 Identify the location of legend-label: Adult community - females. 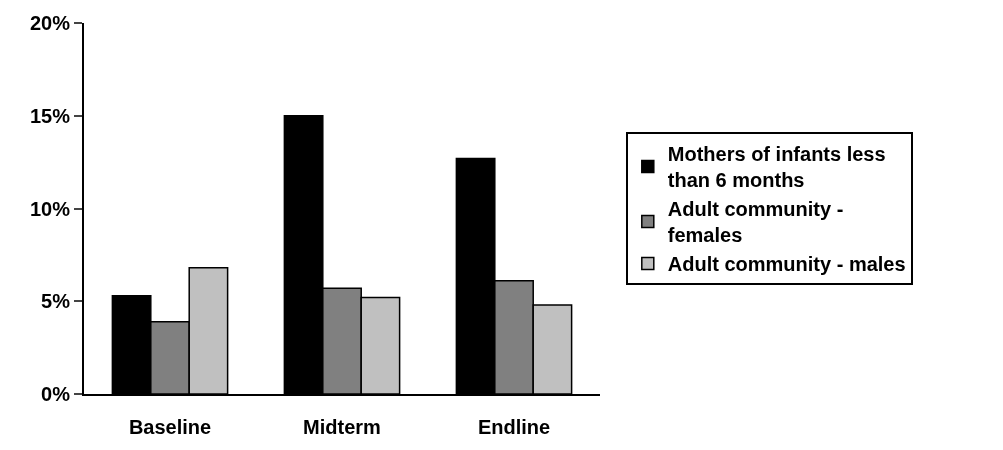
(755, 222).